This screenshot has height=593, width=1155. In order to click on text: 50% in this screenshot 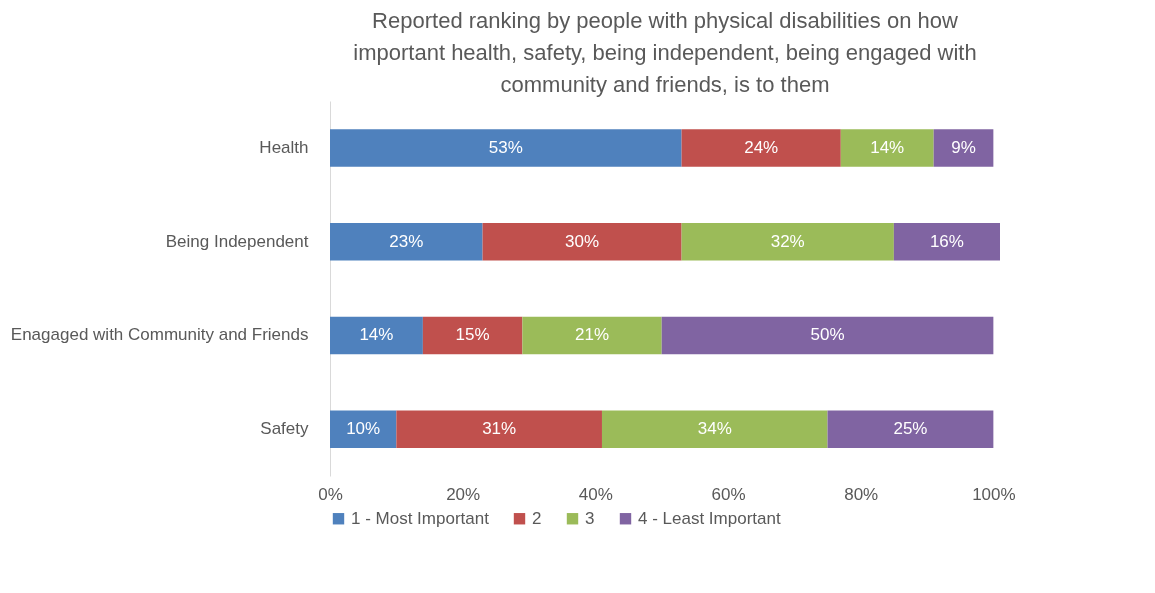, I will do `click(827, 335)`.